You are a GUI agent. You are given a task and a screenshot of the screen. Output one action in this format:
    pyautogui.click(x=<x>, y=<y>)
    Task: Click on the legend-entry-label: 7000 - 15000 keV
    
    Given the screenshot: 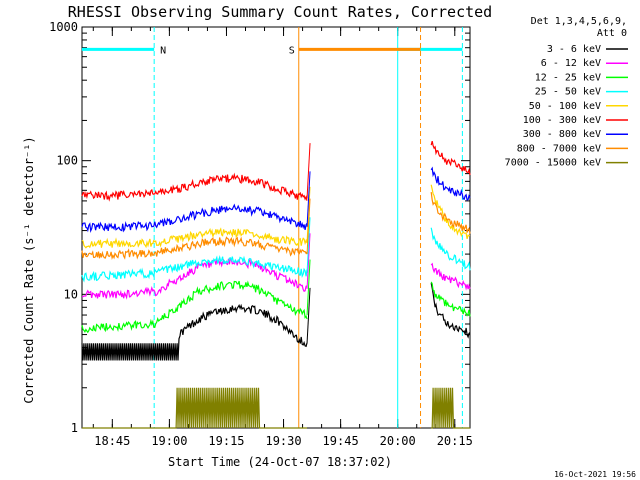 What is the action you would take?
    pyautogui.click(x=553, y=163)
    